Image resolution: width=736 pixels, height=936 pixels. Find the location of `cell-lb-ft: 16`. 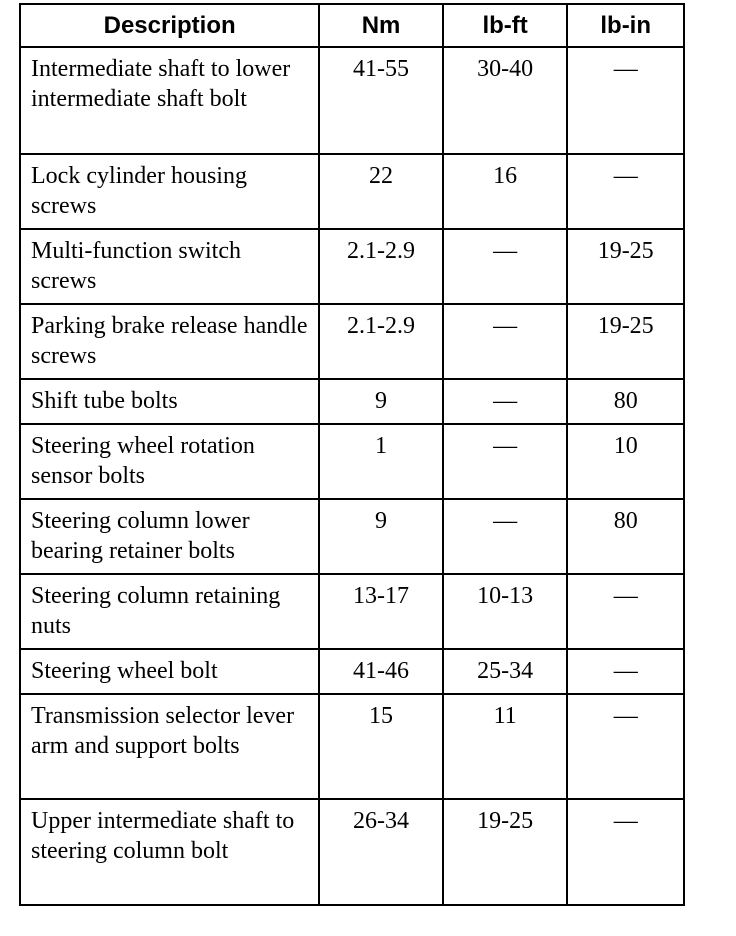

cell-lb-ft: 16 is located at coordinates (505, 191).